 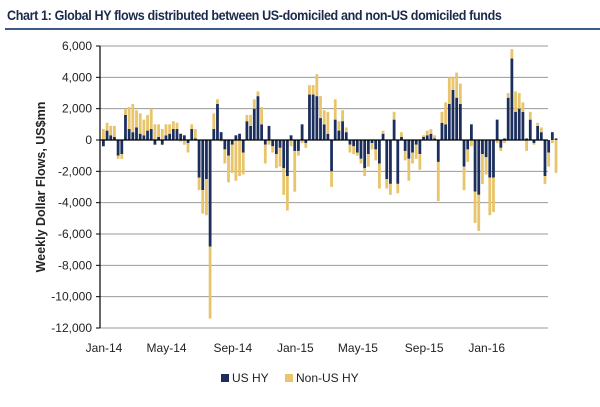 What do you see at coordinates (289, 378) in the screenshot?
I see `legend-swatch-non-us-hy` at bounding box center [289, 378].